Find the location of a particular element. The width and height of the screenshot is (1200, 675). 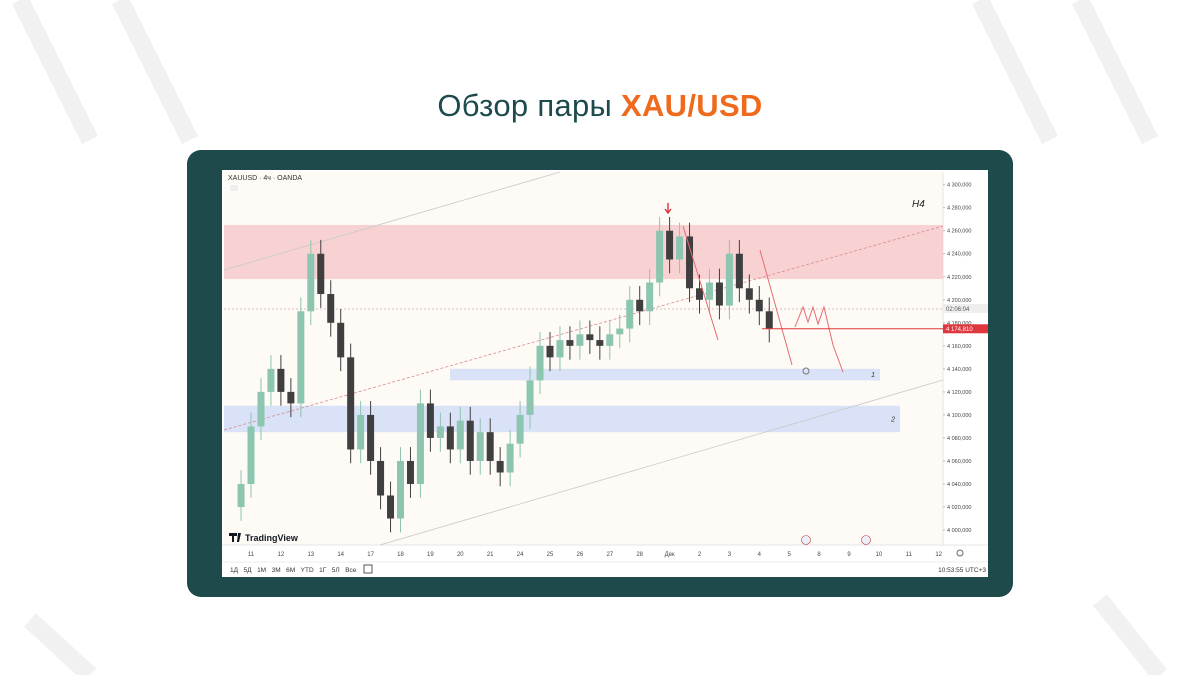

title-highlight: XAU/USD is located at coordinates (692, 105).